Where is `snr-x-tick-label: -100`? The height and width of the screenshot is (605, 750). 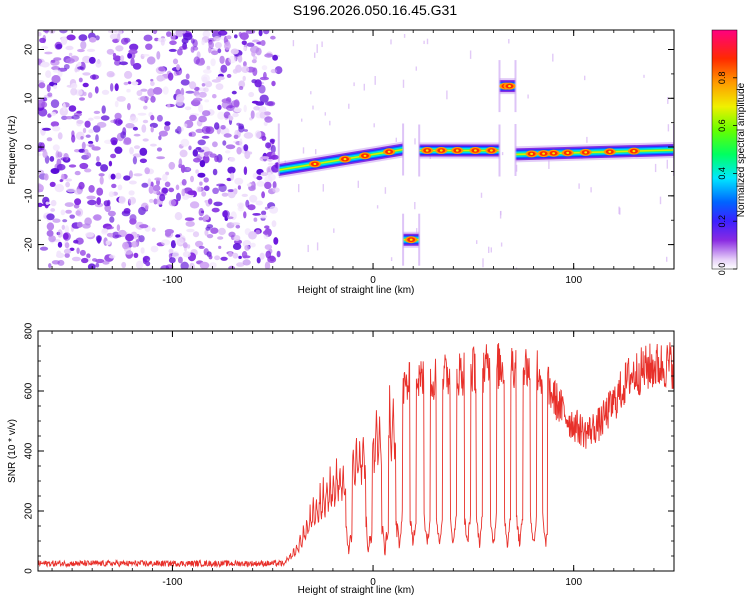
snr-x-tick-label: -100 is located at coordinates (172, 582).